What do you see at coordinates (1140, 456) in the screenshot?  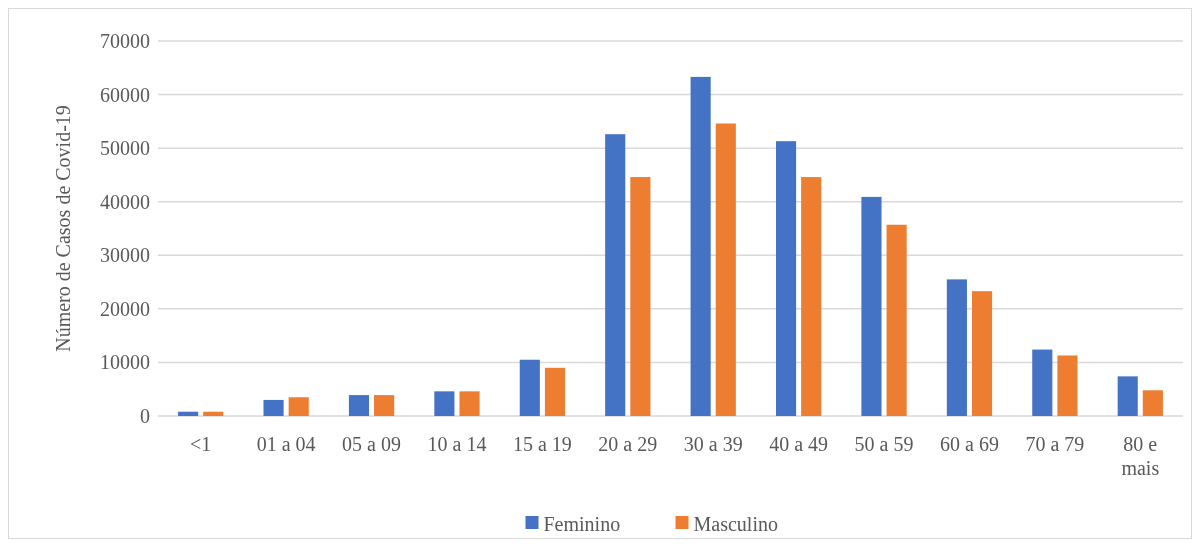 I see `x-tick-label: 80 e mais` at bounding box center [1140, 456].